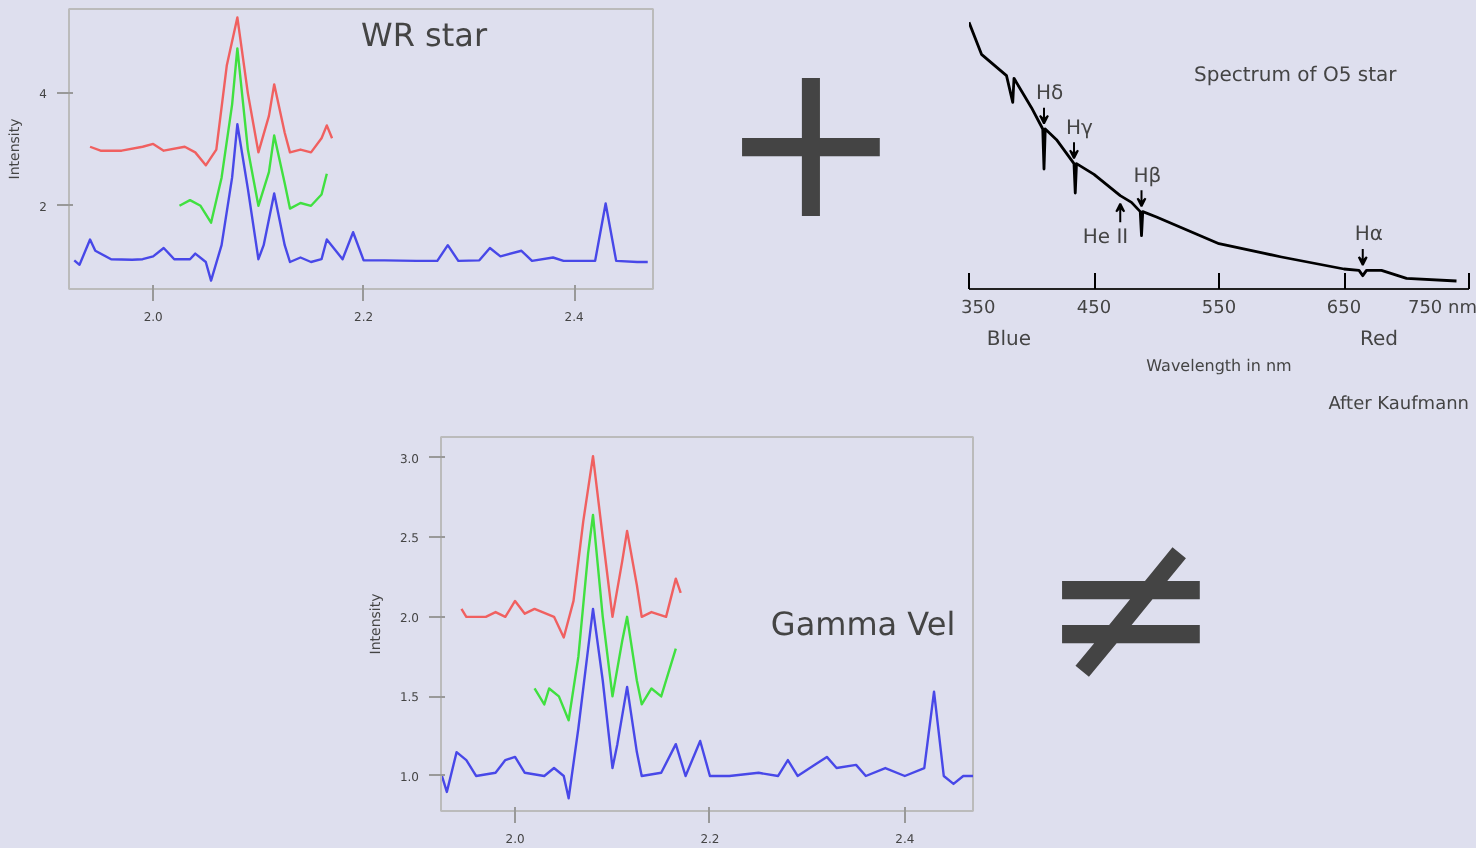  I want to click on annotation: Hβ, so click(1147, 176).